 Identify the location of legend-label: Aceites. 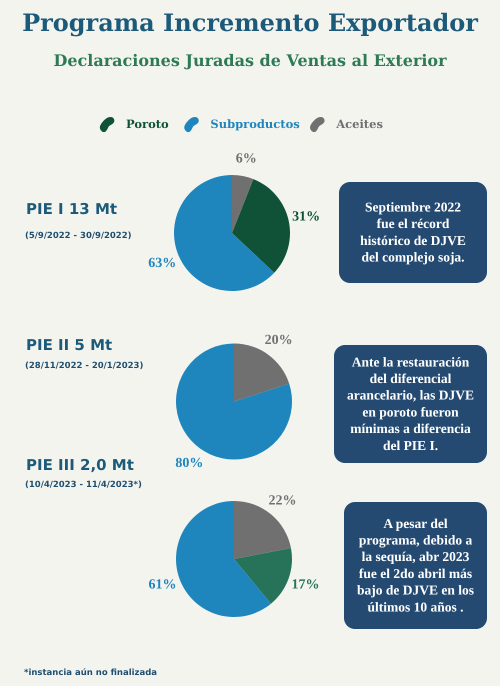
(359, 124).